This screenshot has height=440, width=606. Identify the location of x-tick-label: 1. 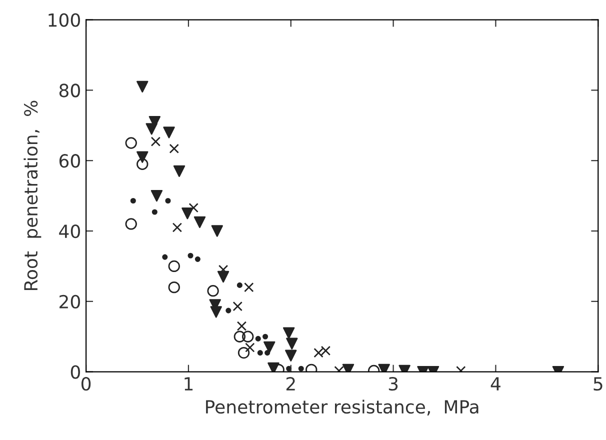
(188, 383).